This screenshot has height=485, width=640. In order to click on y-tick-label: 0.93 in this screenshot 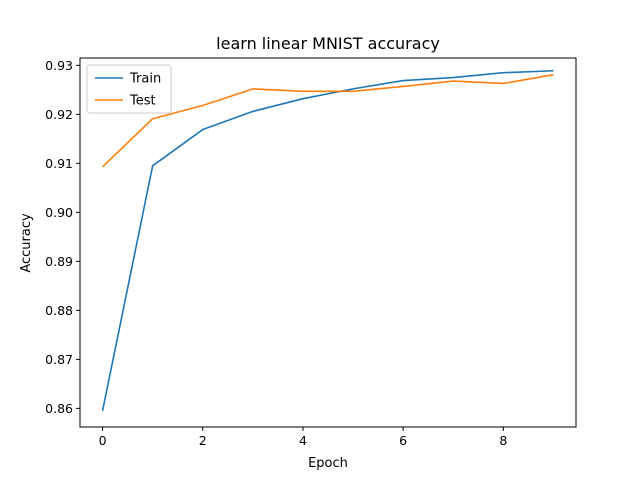, I will do `click(59, 65)`.